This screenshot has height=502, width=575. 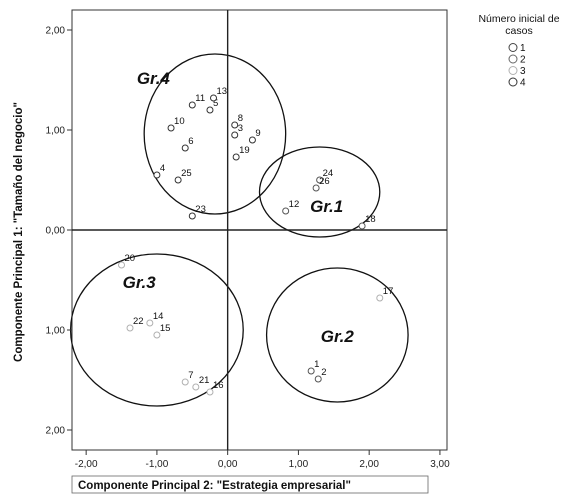 I want to click on x-tick-label: 0,00, so click(x=228, y=464).